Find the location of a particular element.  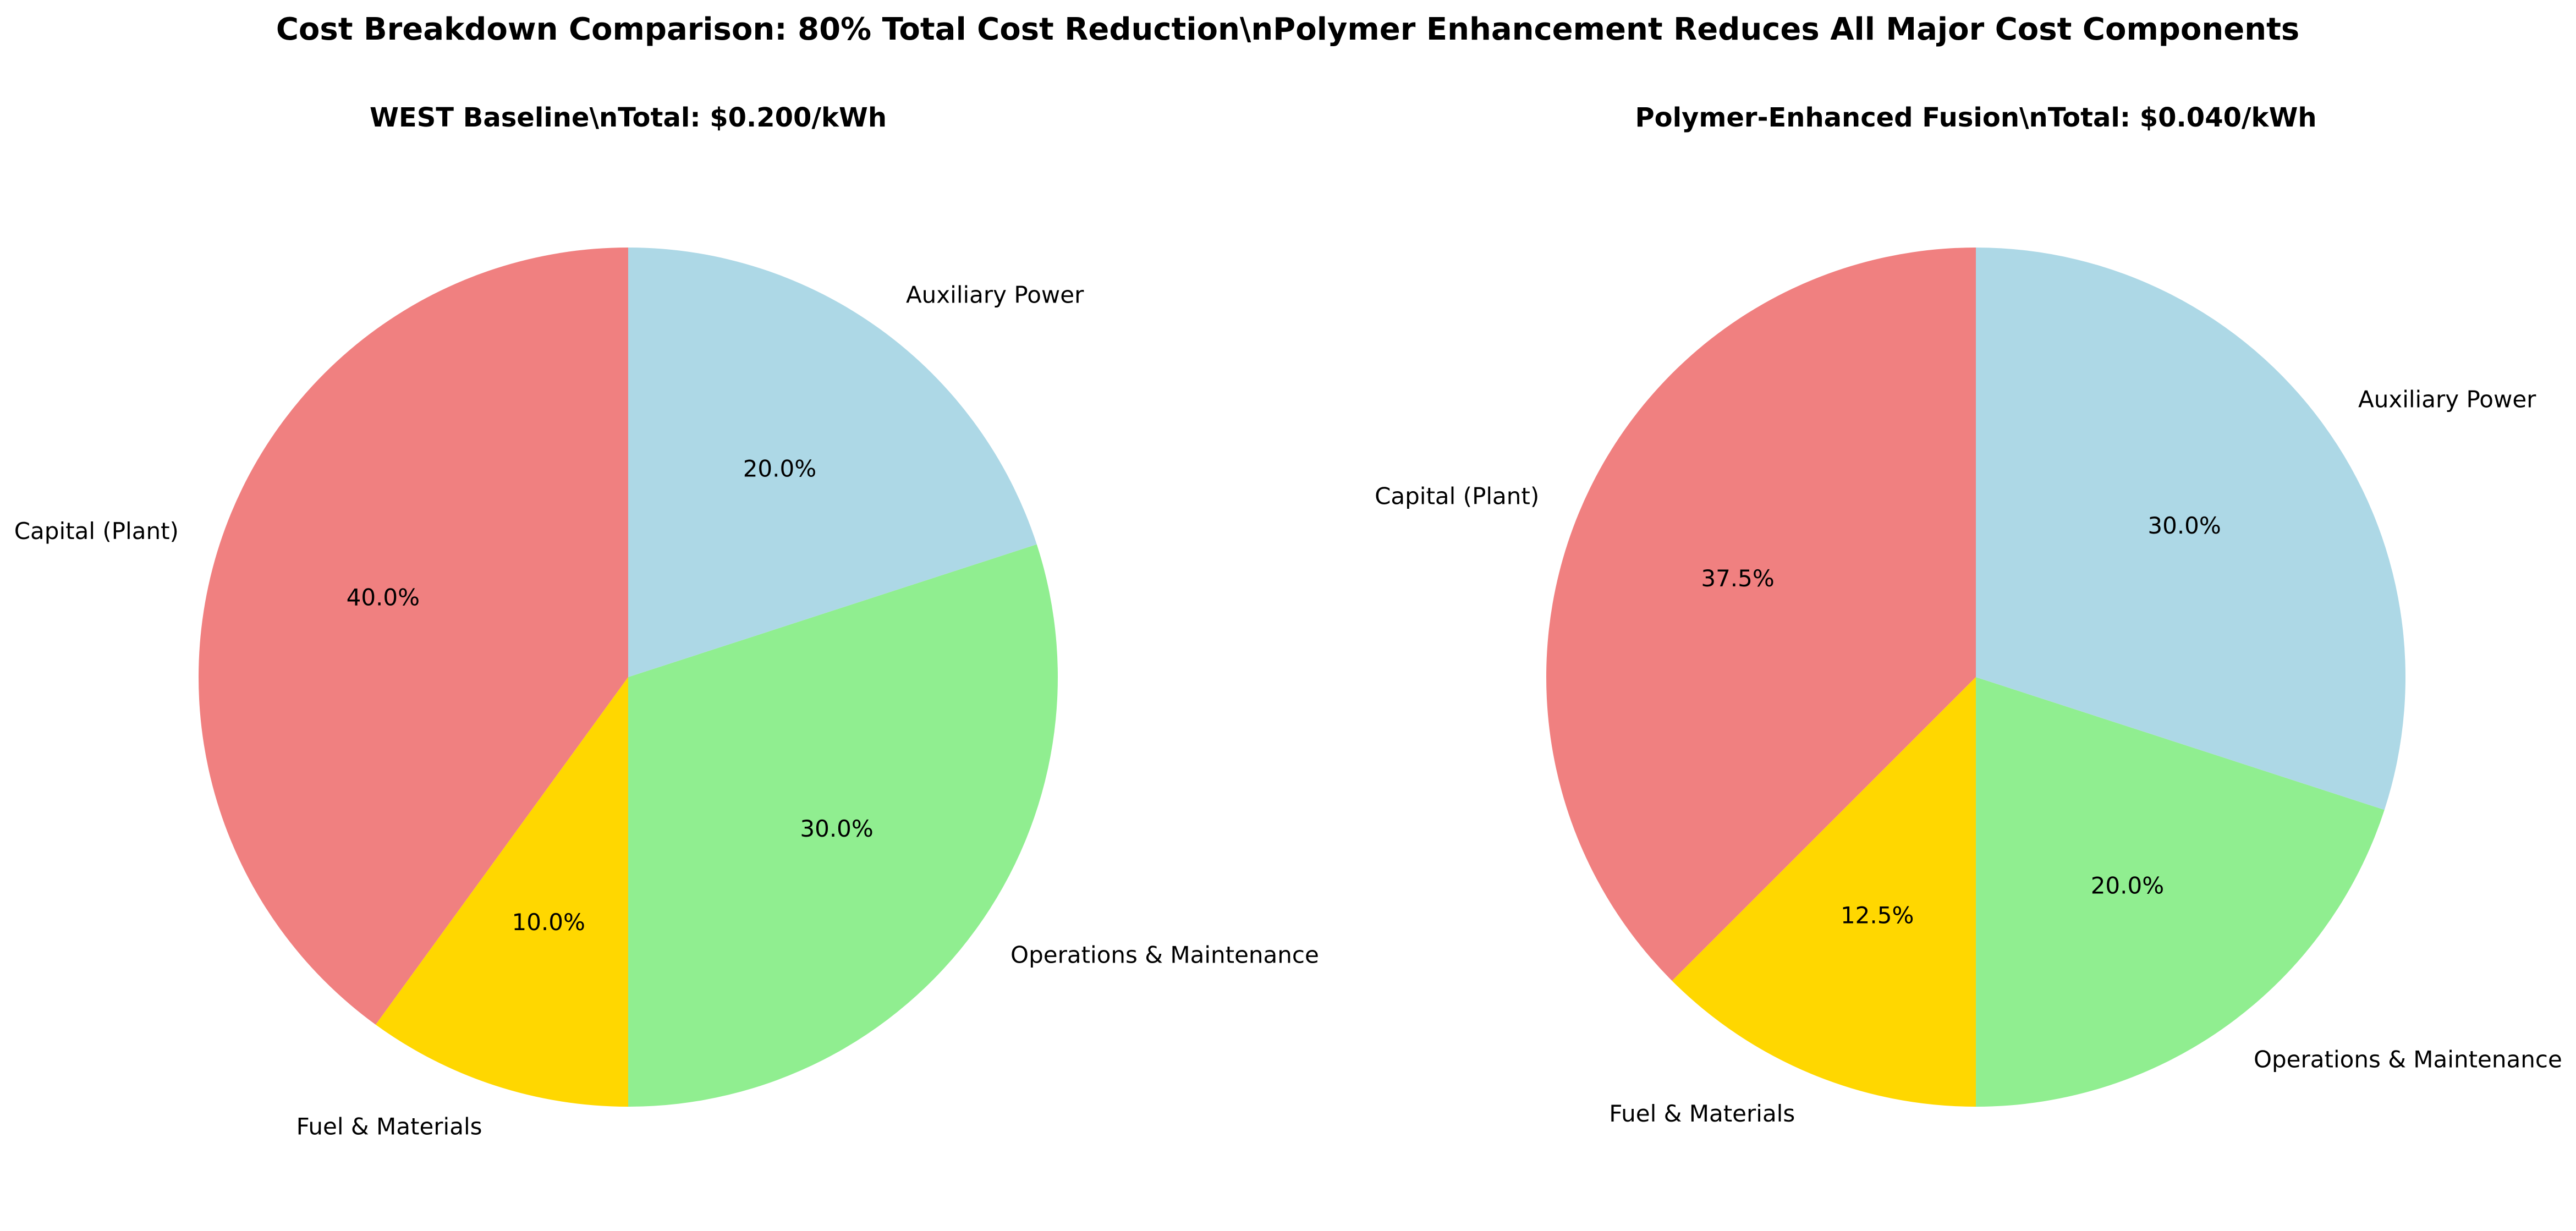

pct-label-capital-plant: 40.0% is located at coordinates (383, 597).